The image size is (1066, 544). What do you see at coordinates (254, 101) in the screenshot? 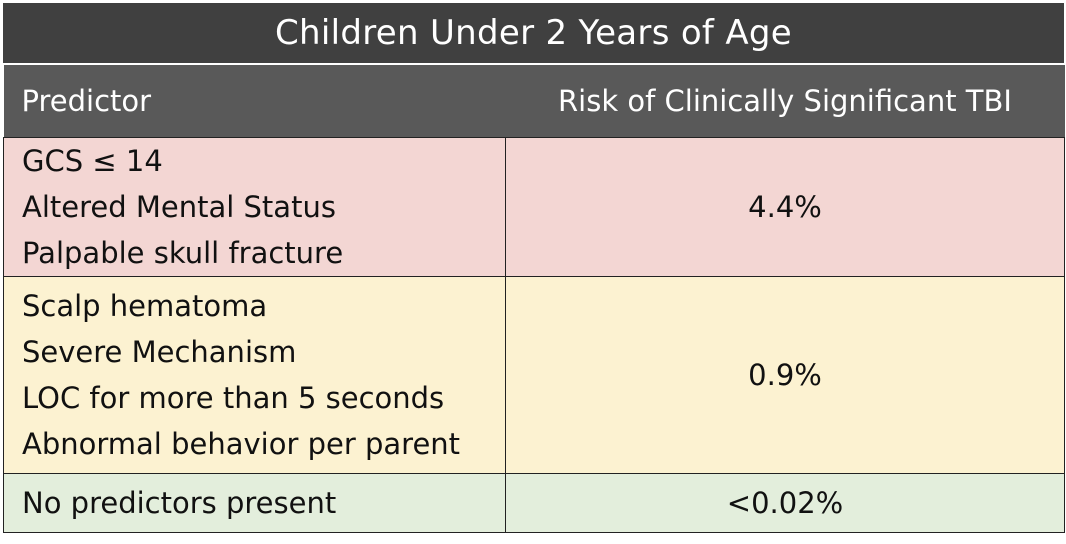
I see `predictor-header: Predictor` at bounding box center [254, 101].